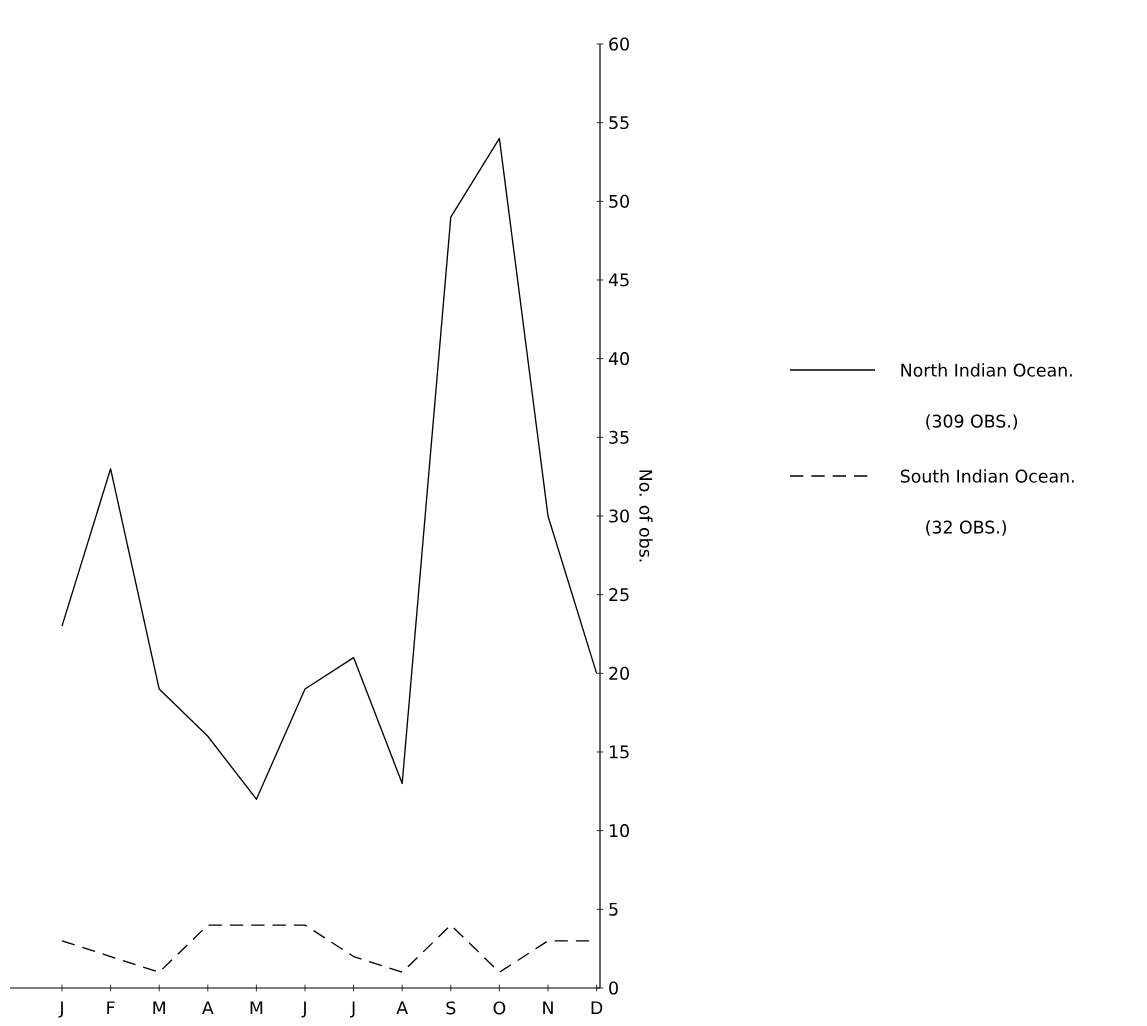 This screenshot has width=1147, height=1026. I want to click on y-tick-label: 50, so click(619, 201).